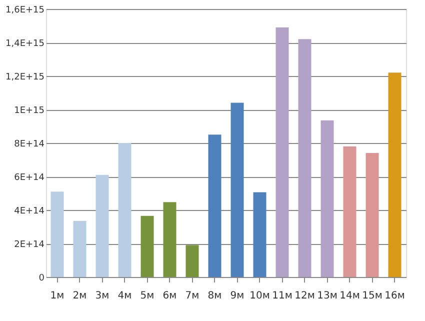  Describe the element at coordinates (372, 296) in the screenshot. I see `x-tick-label: 15м` at that location.